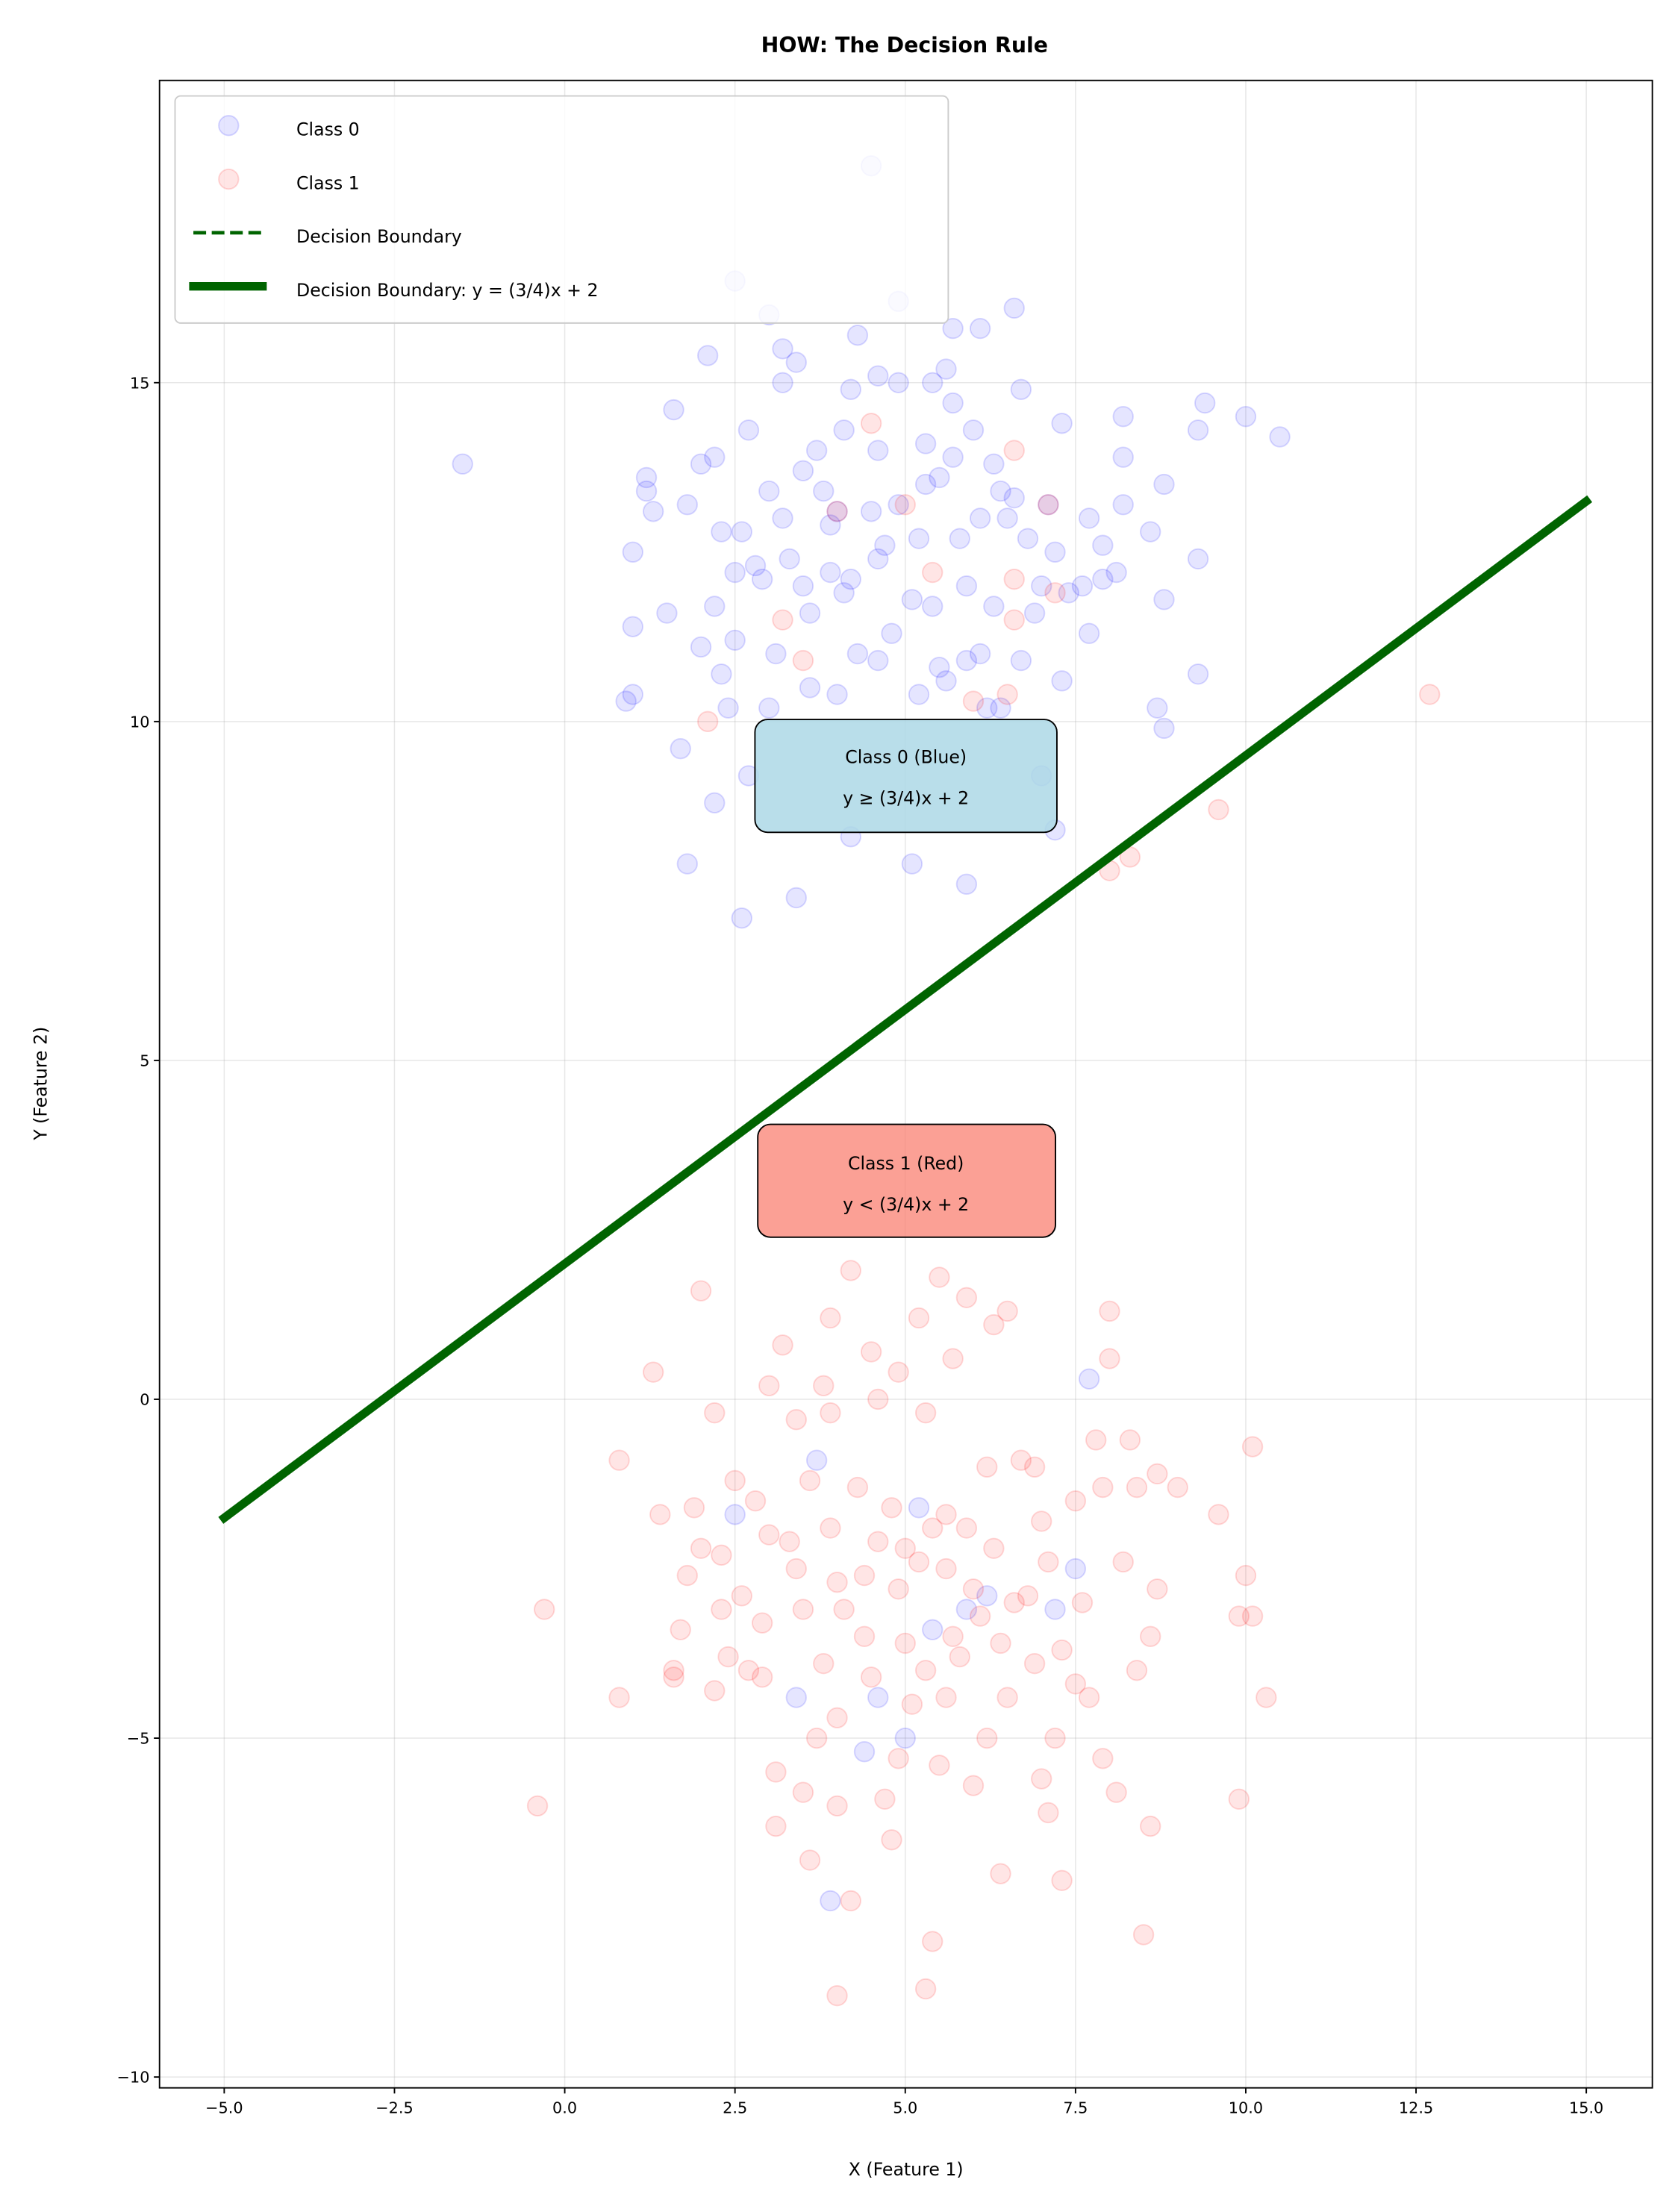  I want to click on x-tick-label: 10.0, so click(1246, 2108).